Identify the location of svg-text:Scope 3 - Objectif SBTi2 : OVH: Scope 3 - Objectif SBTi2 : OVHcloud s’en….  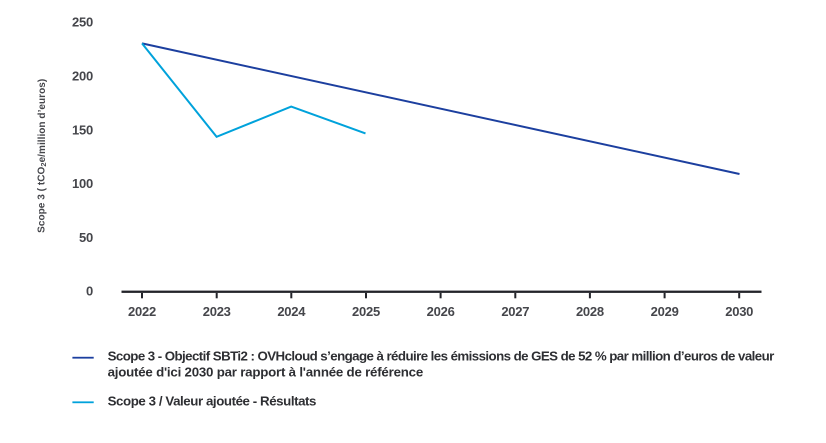
(441, 356).